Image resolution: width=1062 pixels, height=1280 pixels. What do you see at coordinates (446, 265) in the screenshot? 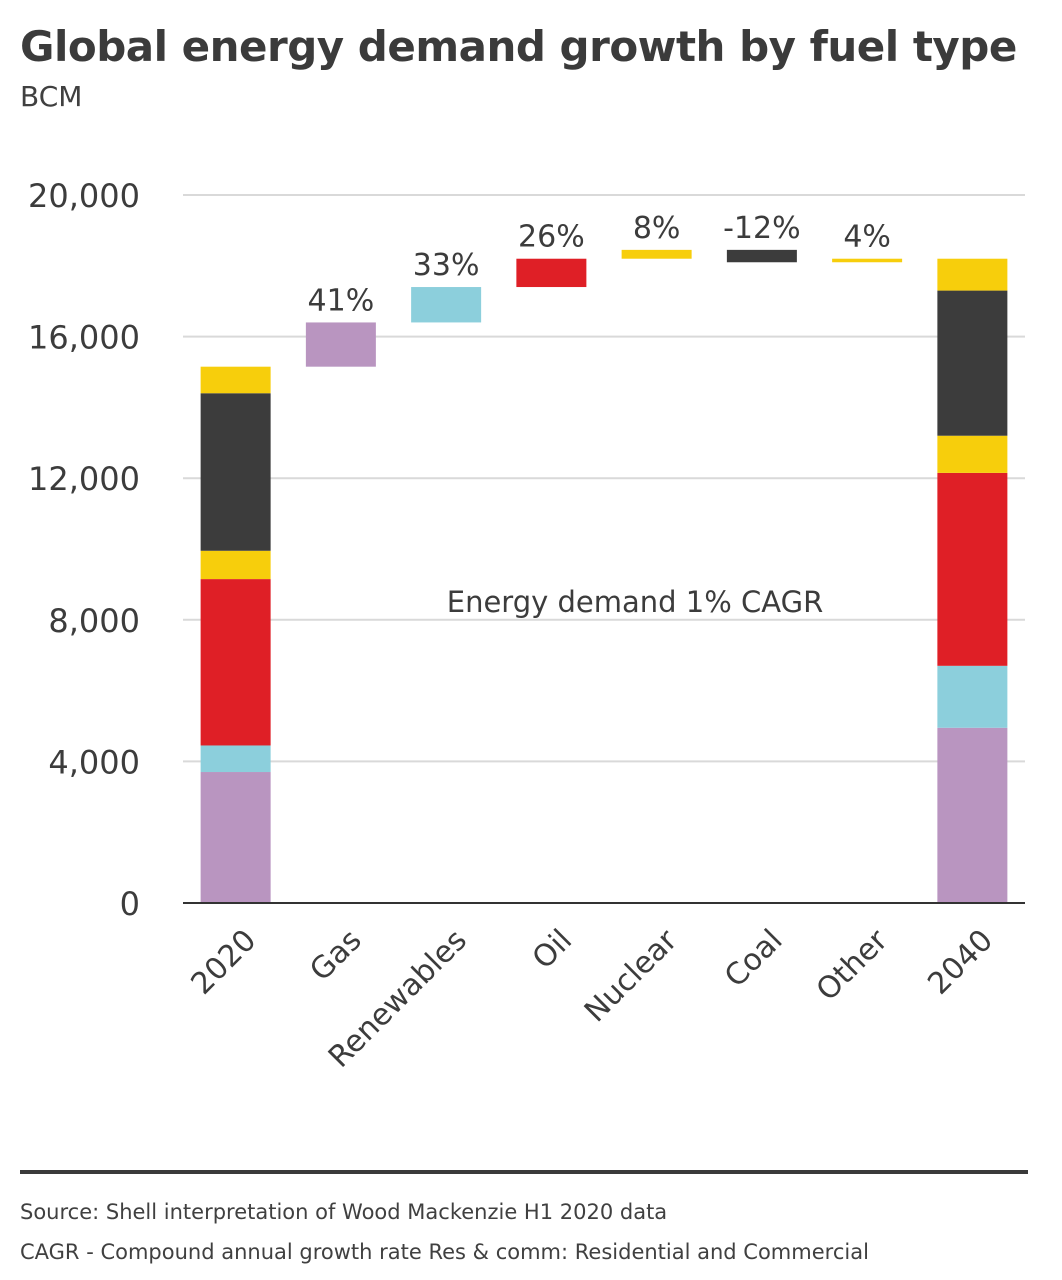
I see `data-label-renewables: 33%` at bounding box center [446, 265].